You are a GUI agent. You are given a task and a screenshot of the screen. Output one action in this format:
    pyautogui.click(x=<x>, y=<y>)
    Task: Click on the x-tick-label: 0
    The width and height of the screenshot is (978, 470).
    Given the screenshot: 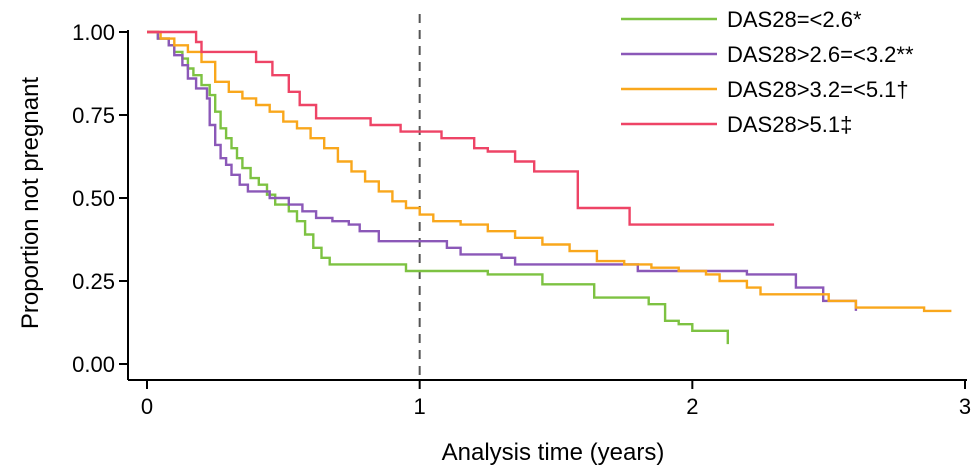 What is the action you would take?
    pyautogui.click(x=147, y=406)
    